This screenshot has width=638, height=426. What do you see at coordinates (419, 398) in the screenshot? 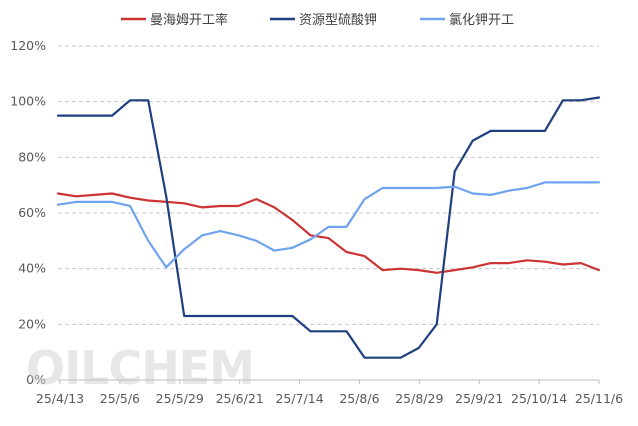
I see `x-tick-label: 25/8/29` at bounding box center [419, 398].